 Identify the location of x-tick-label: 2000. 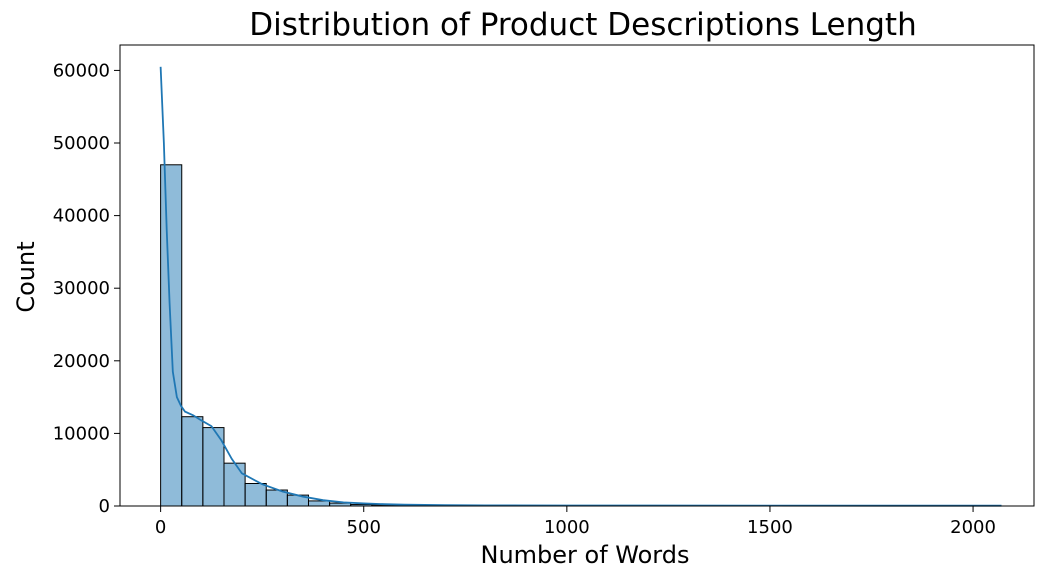
(973, 527).